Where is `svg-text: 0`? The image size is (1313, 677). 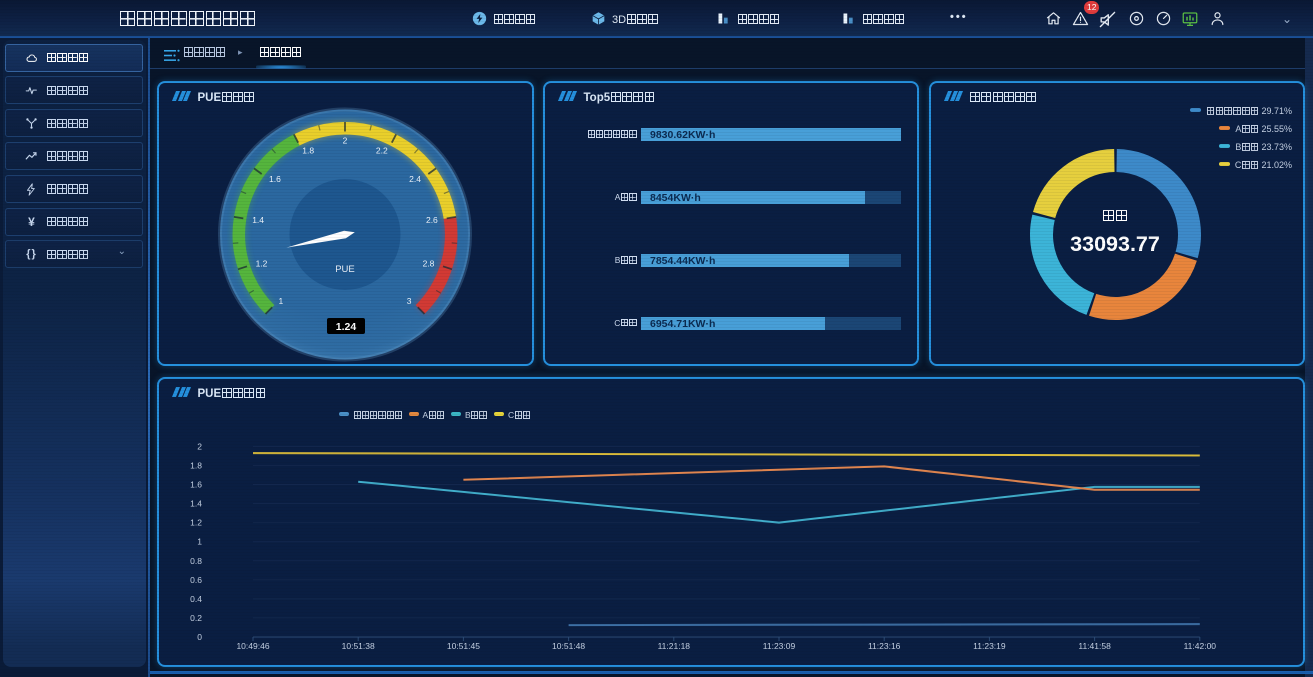 svg-text: 0 is located at coordinates (199, 637).